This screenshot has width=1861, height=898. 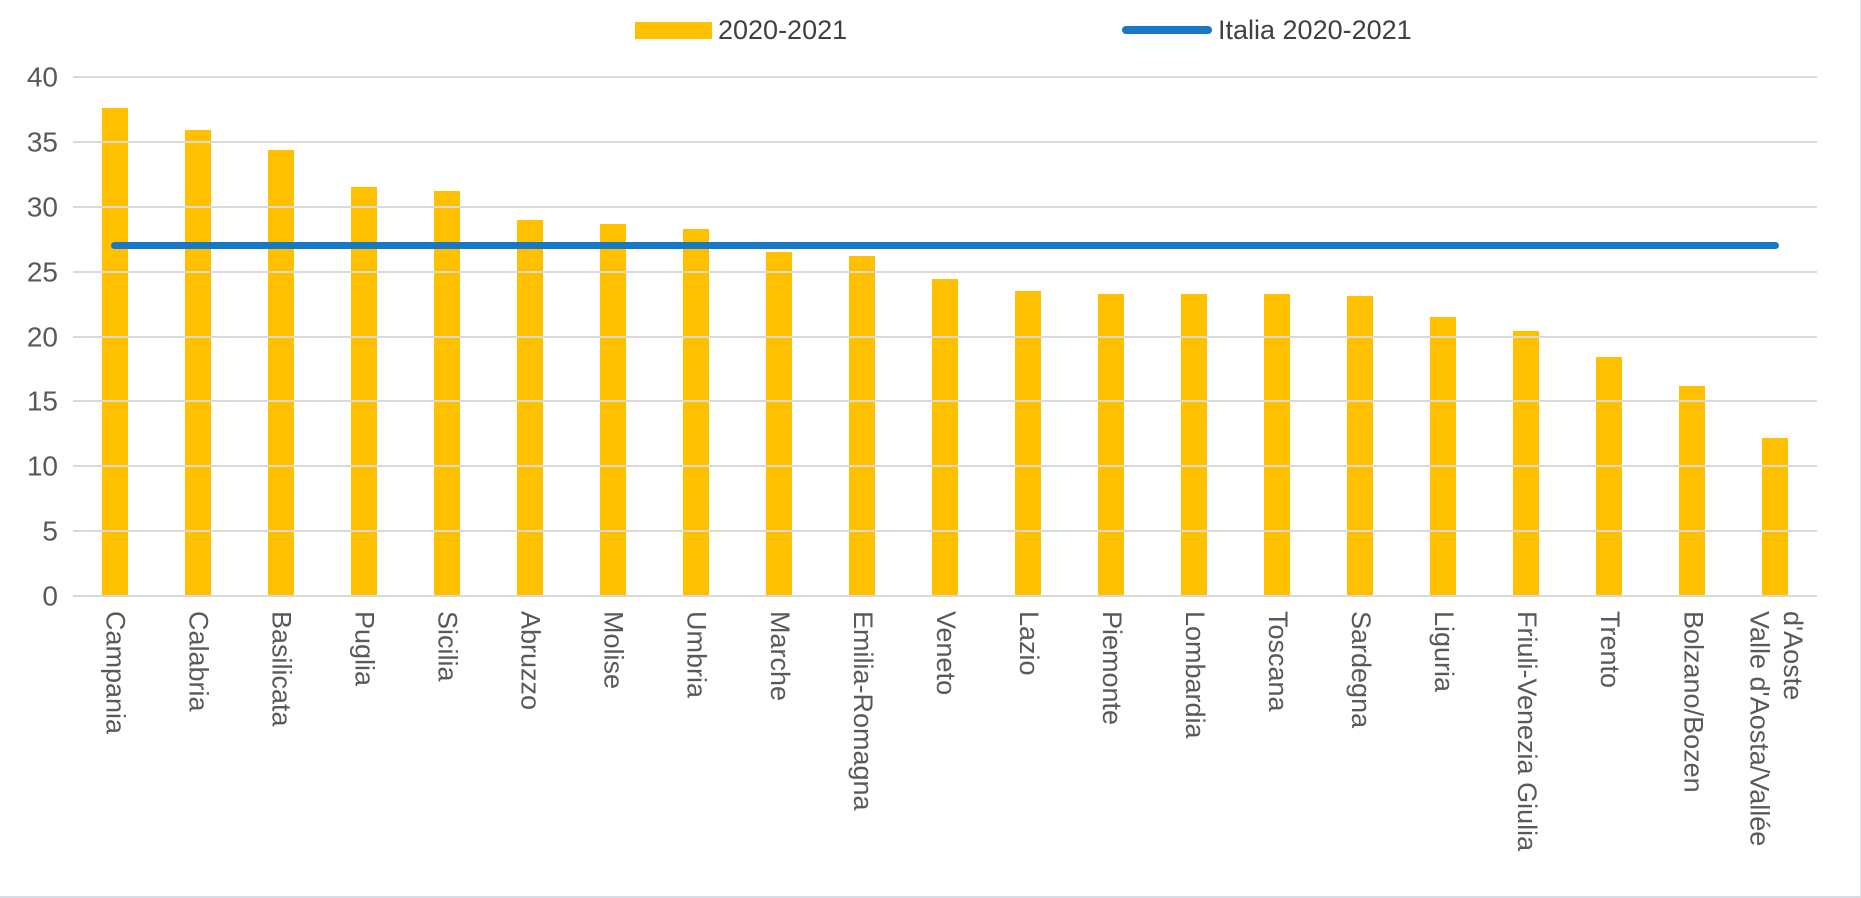 I want to click on bar-slot-piemonte, so click(x=1111, y=336).